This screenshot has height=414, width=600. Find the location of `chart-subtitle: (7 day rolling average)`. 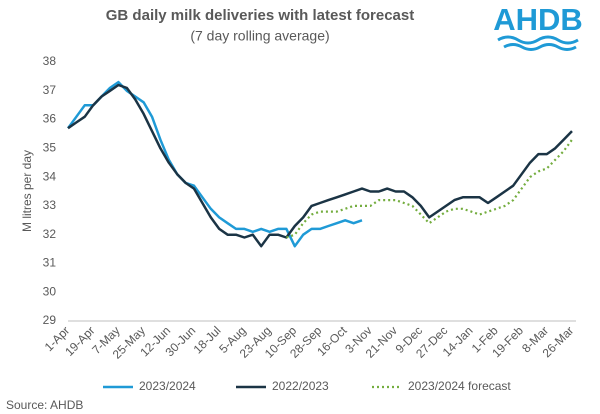

chart-subtitle: (7 day rolling average) is located at coordinates (259, 36).